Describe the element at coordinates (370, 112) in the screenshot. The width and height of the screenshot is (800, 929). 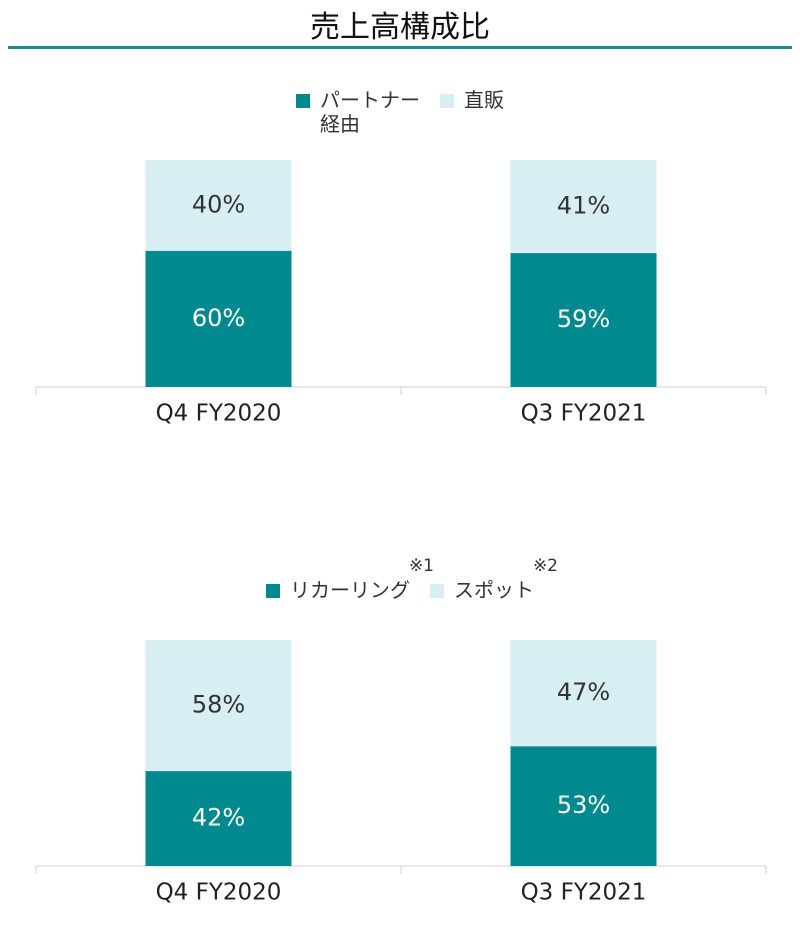
I see `legend-label: パートナー経由` at that location.